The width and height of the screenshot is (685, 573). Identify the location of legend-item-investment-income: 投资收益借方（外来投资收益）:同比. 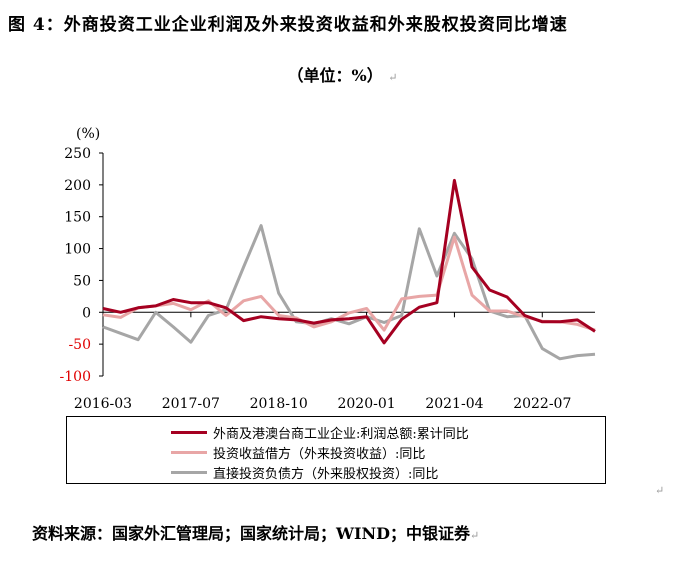
(298, 452).